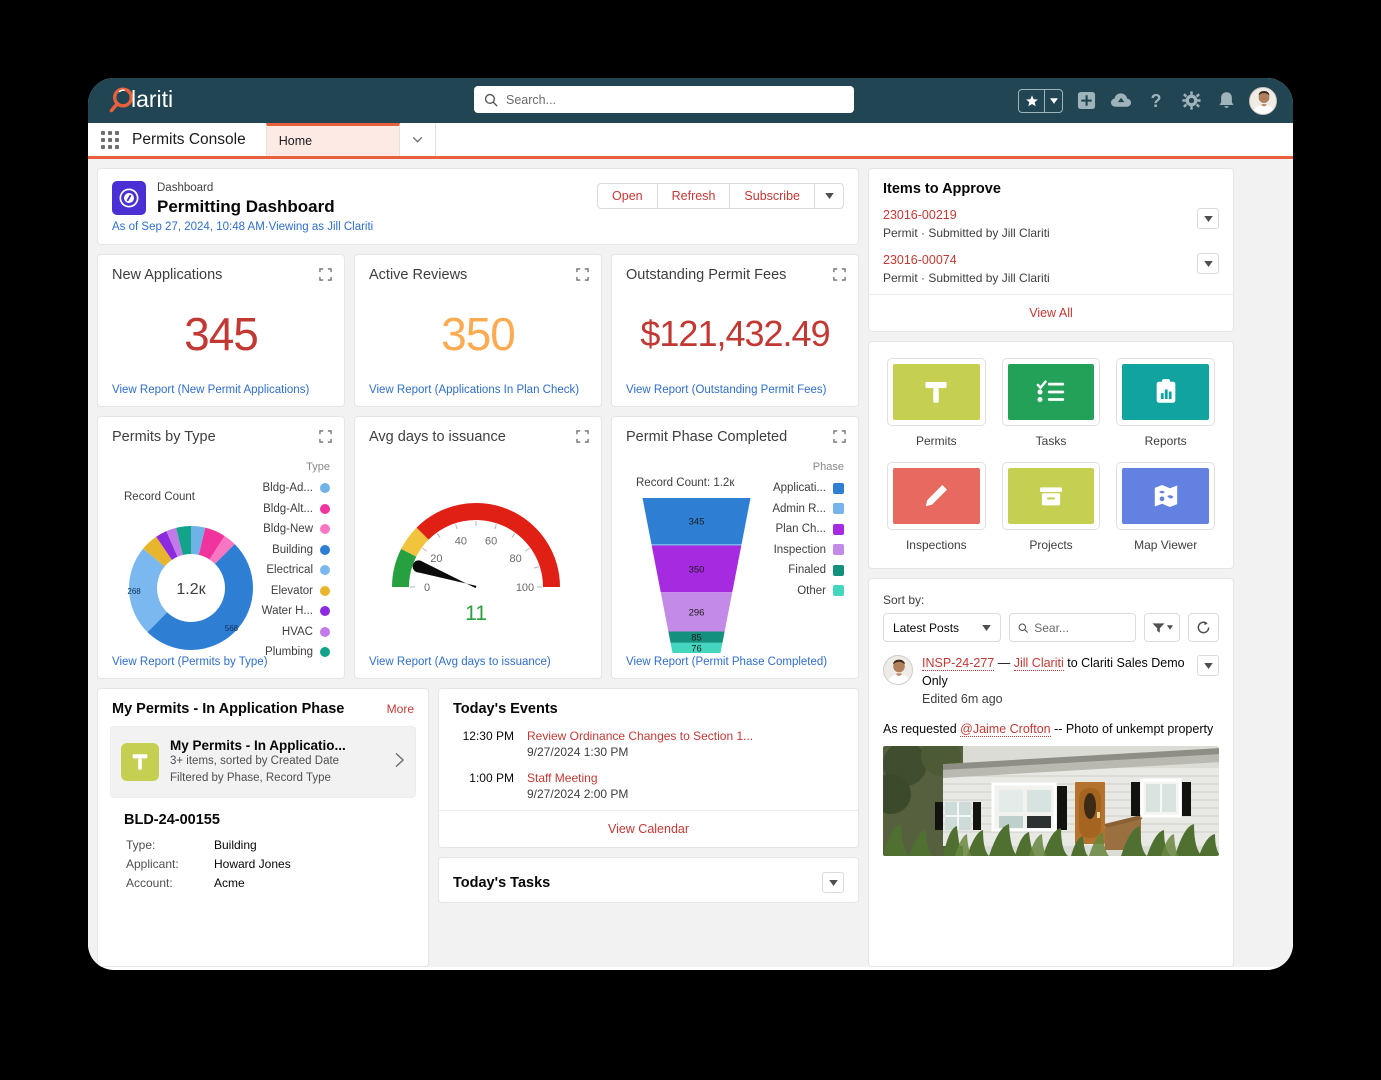 The height and width of the screenshot is (1080, 1381). I want to click on post-target: to Clariti Sales Demo Only, so click(1053, 672).